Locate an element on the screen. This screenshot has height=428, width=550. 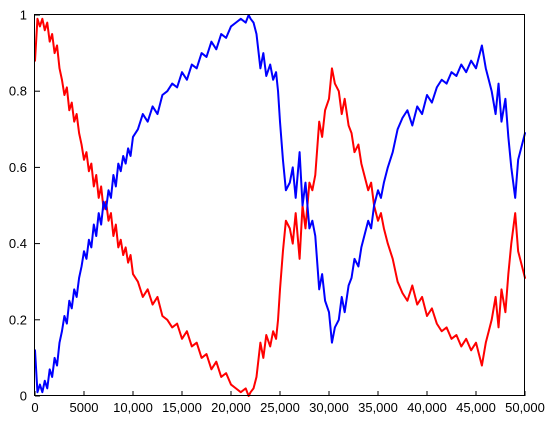
x-tick-label: 50,000 is located at coordinates (525, 407).